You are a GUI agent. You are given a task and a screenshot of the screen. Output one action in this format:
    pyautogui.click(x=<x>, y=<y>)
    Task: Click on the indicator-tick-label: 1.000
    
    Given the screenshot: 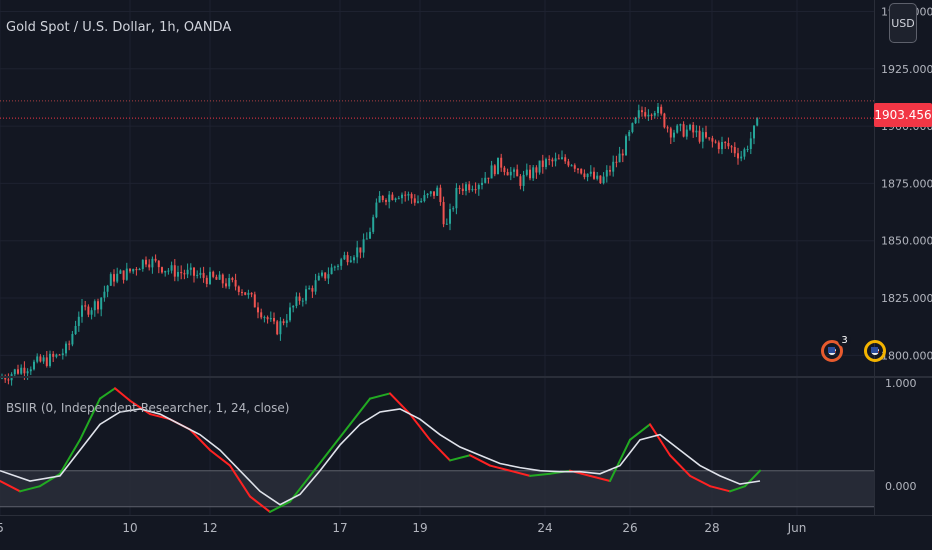 What is the action you would take?
    pyautogui.click(x=901, y=383)
    